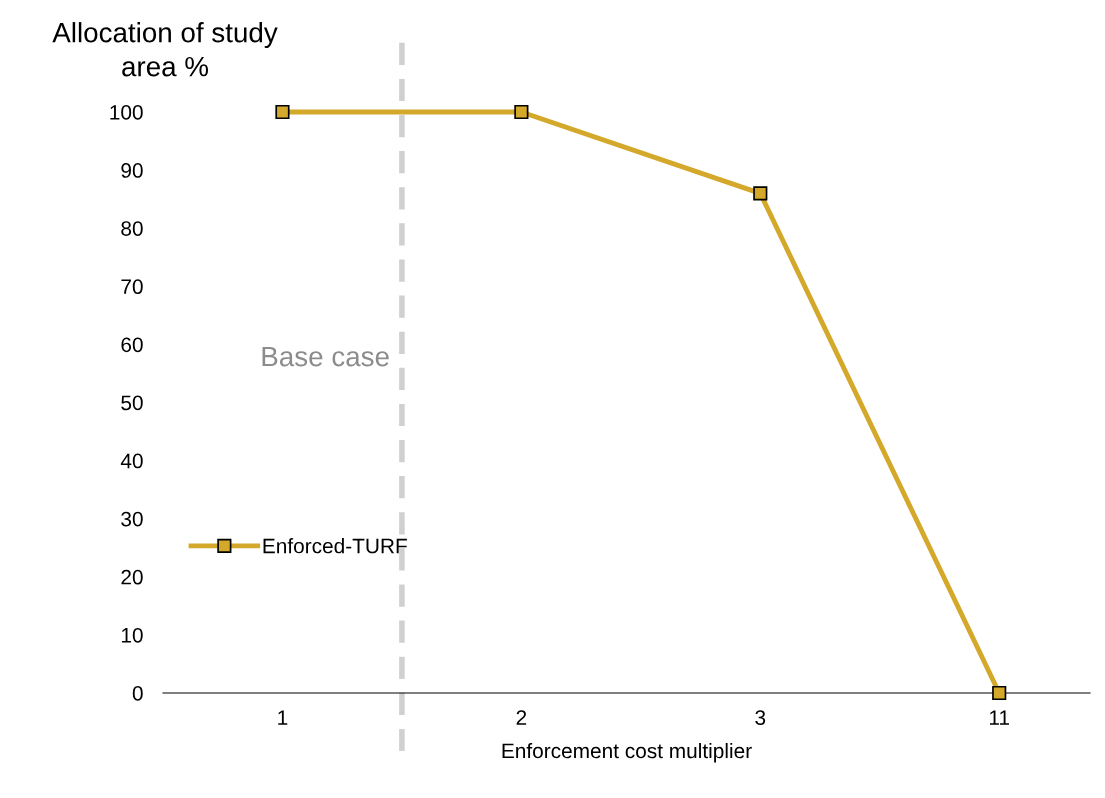  What do you see at coordinates (131, 461) in the screenshot?
I see `y-tick-label: 40` at bounding box center [131, 461].